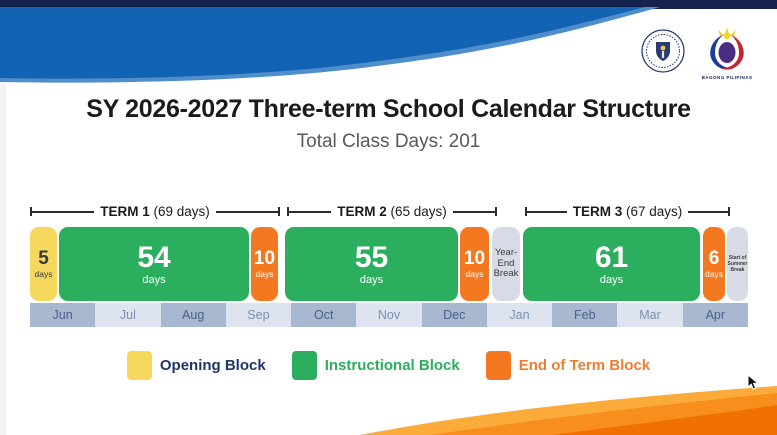 The width and height of the screenshot is (777, 435). I want to click on bagong-pilipinas-icon, so click(727, 48).